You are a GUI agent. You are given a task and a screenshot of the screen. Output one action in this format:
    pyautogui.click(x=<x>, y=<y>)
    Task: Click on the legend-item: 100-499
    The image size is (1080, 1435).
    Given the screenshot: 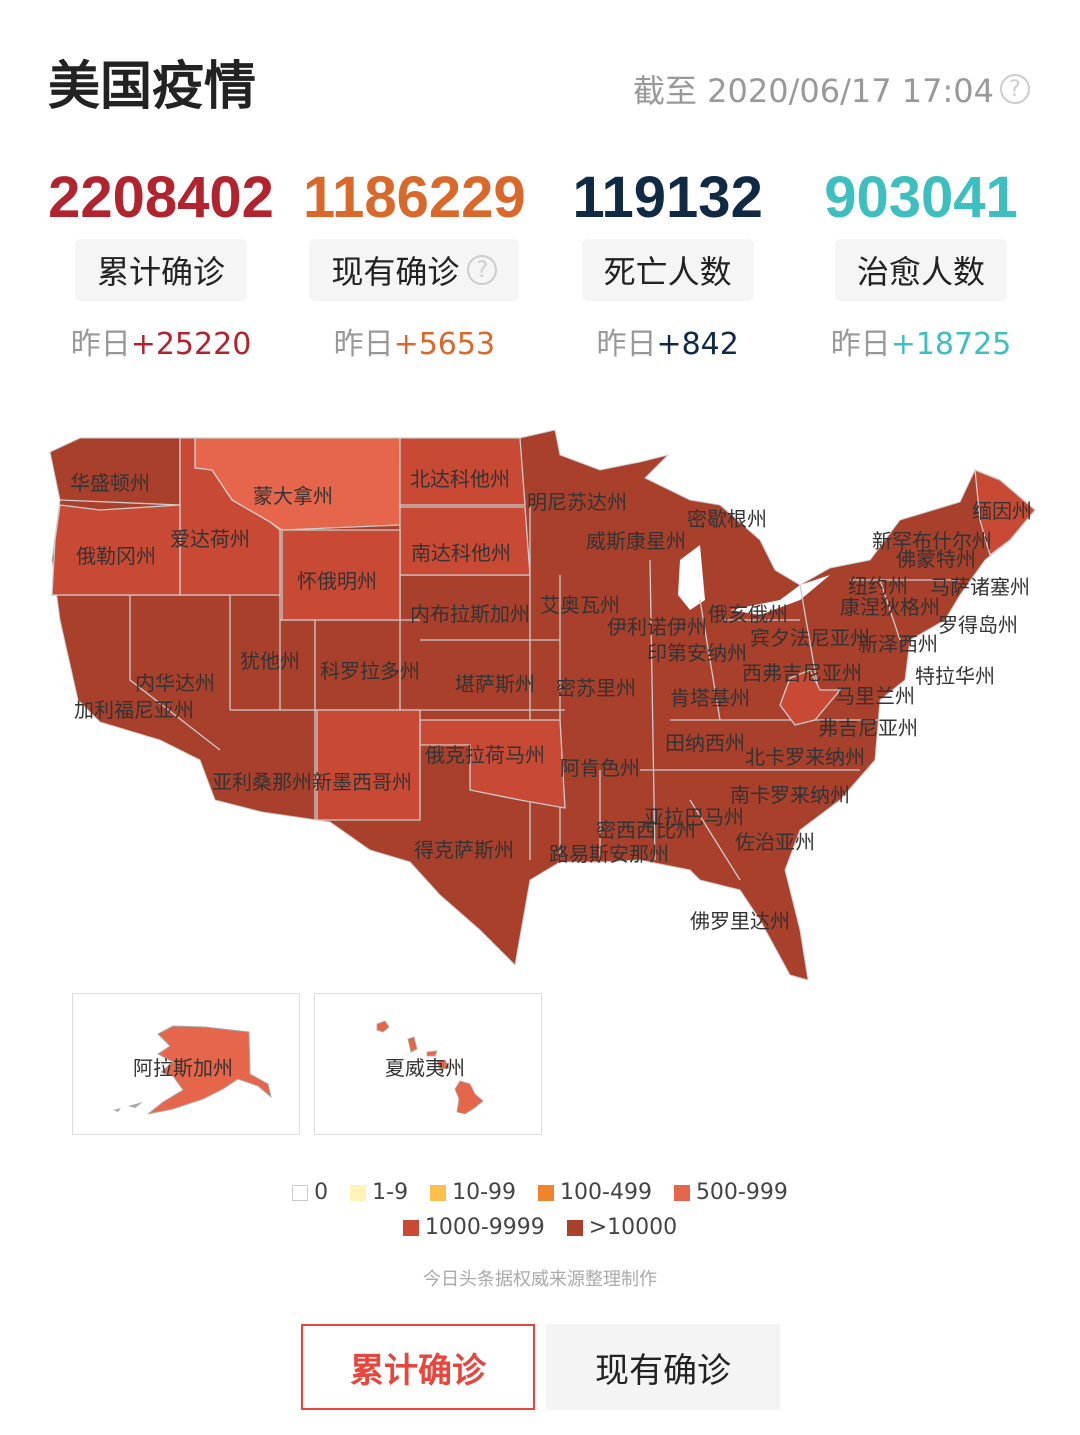 What is the action you would take?
    pyautogui.click(x=595, y=1192)
    